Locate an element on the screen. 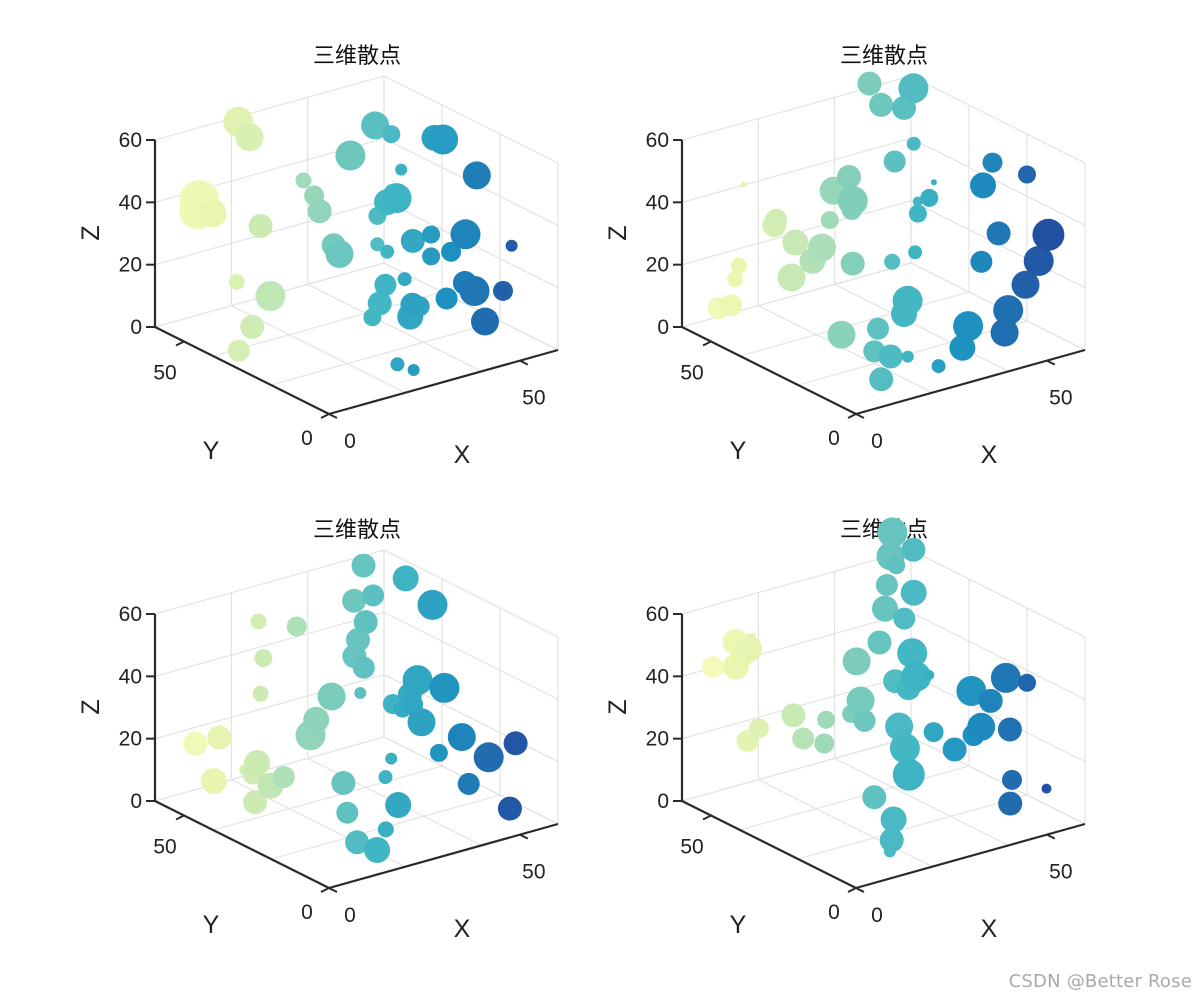  y-tick-label: 50 is located at coordinates (164, 847).